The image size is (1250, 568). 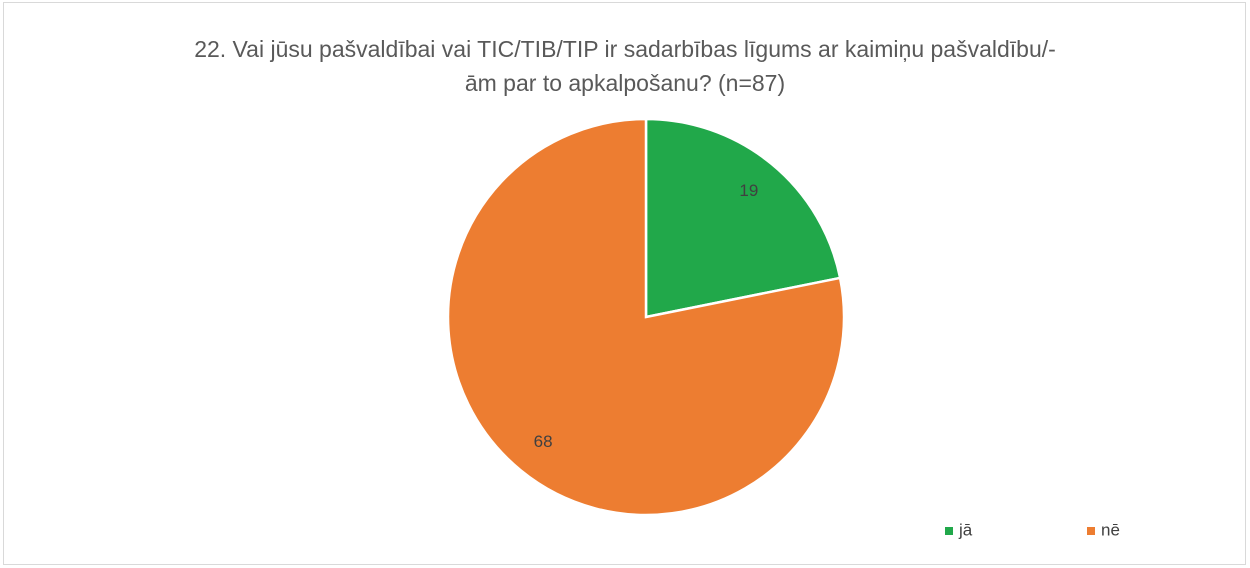 I want to click on legend-label: jā, so click(x=965, y=529).